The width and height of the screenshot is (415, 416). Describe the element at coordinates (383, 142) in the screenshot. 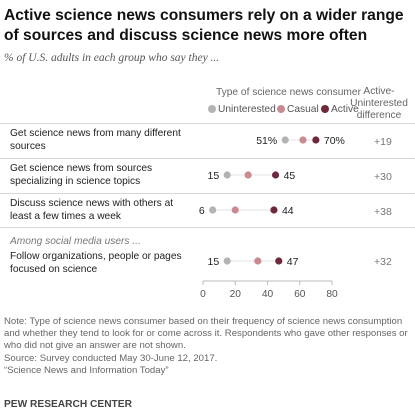

I see `difference-value: +19` at that location.